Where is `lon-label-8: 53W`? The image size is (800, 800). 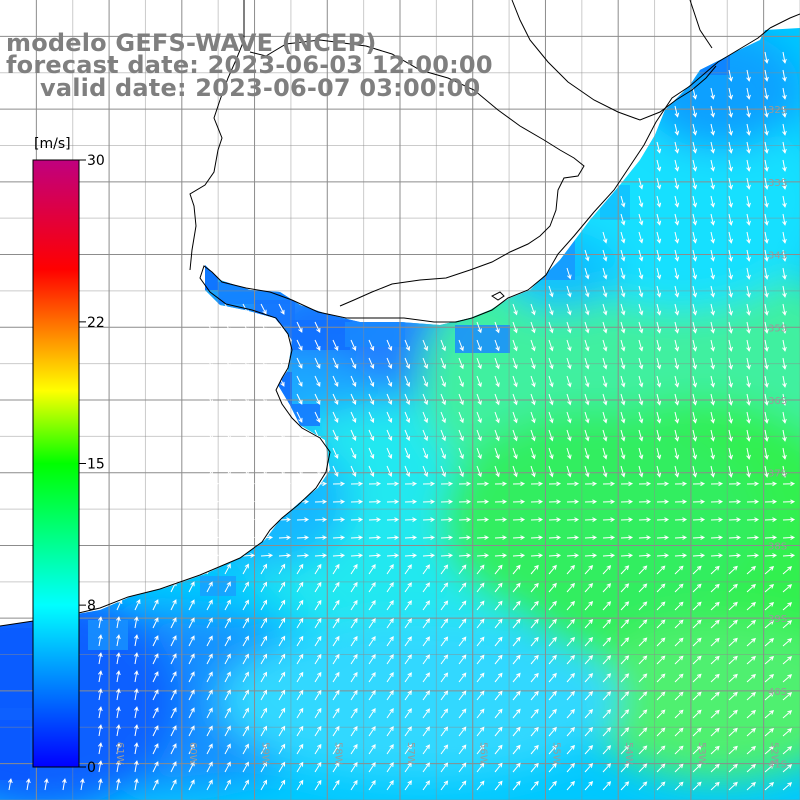 lon-label-8: 53W is located at coordinates (701, 753).